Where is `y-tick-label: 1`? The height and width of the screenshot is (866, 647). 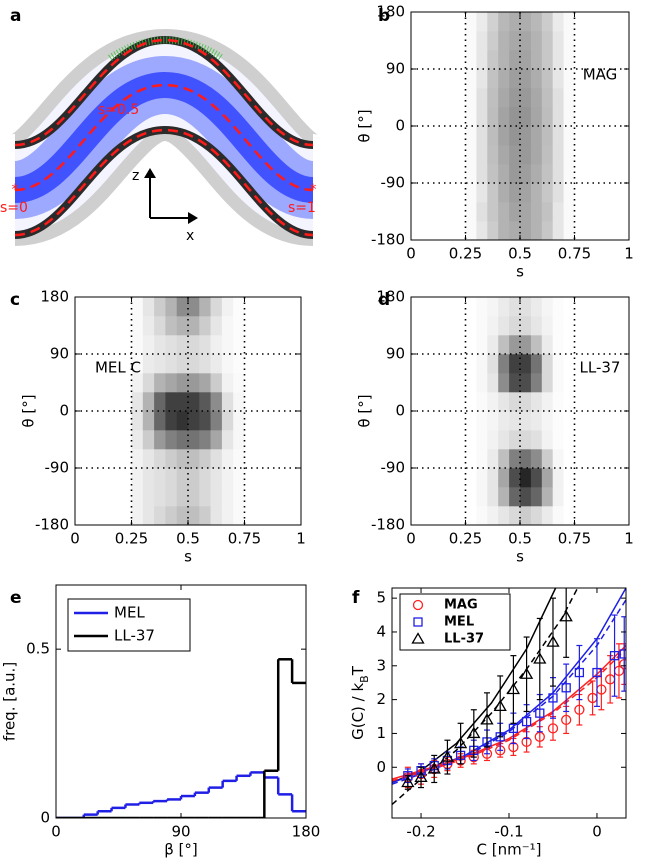 y-tick-label: 1 is located at coordinates (381, 733).